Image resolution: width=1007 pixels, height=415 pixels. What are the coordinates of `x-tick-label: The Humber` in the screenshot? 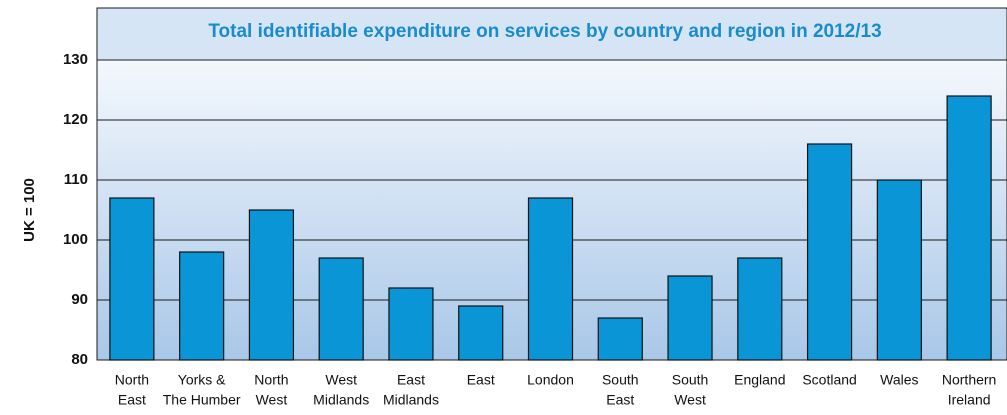 It's located at (202, 400).